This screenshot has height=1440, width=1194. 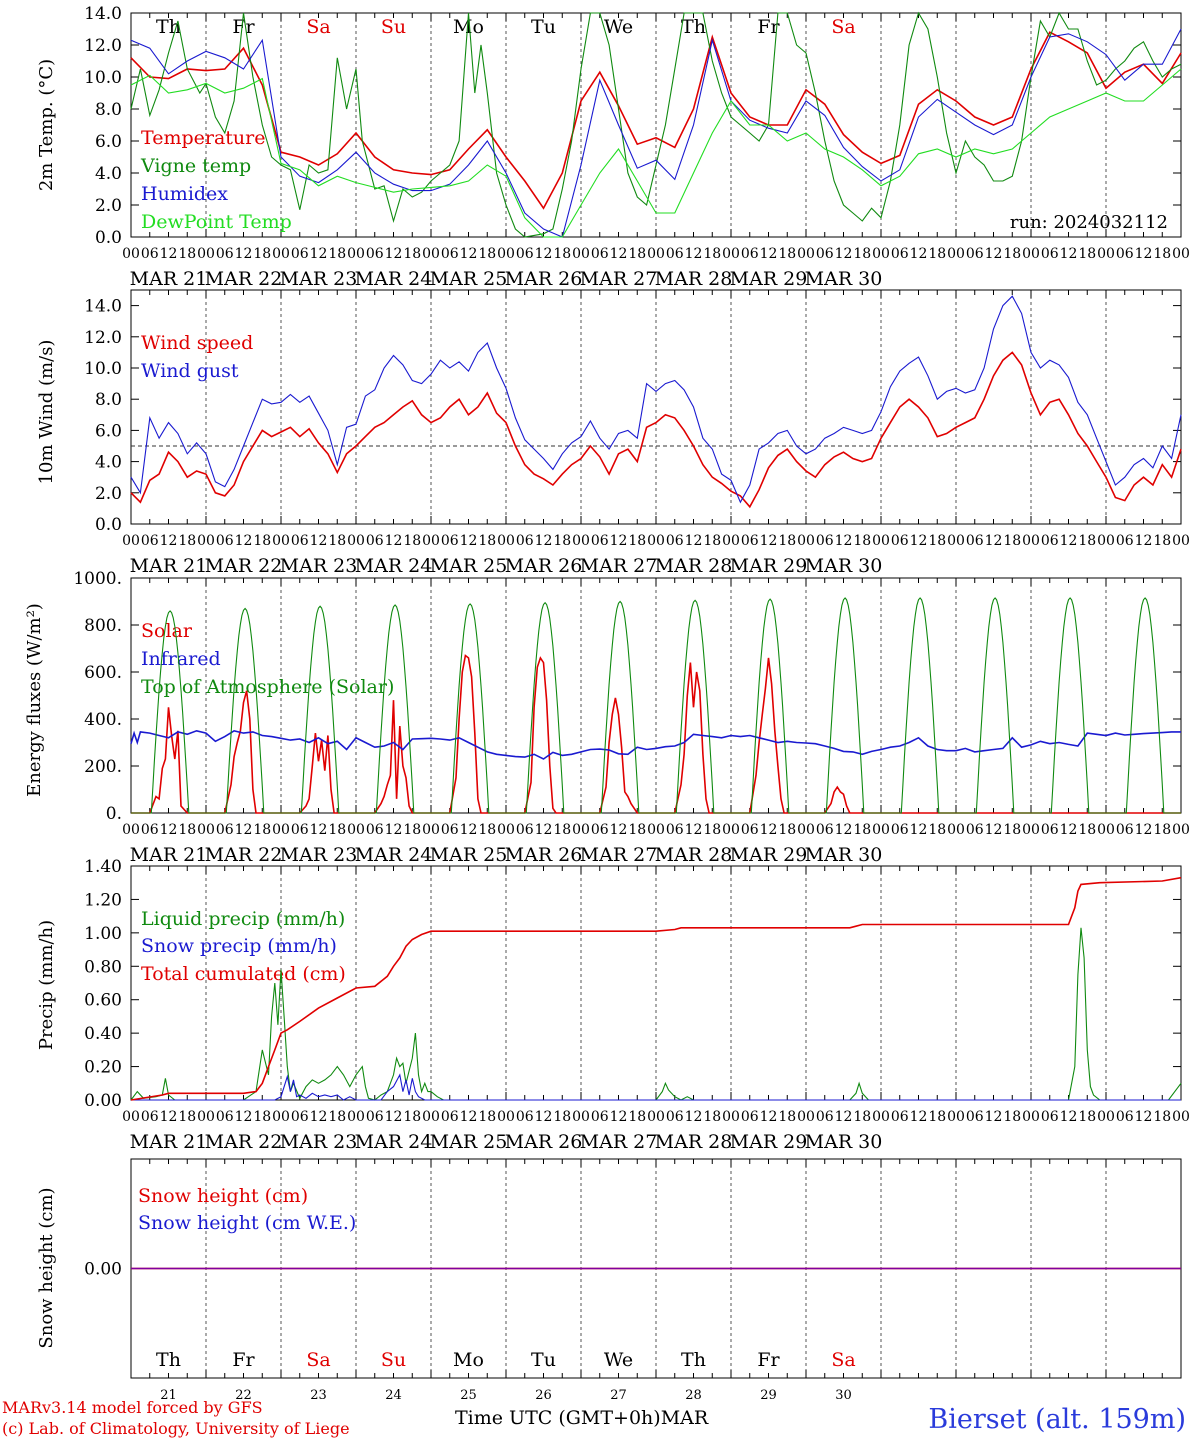 What do you see at coordinates (103, 1068) in the screenshot?
I see `y-tick-label: 0.20` at bounding box center [103, 1068].